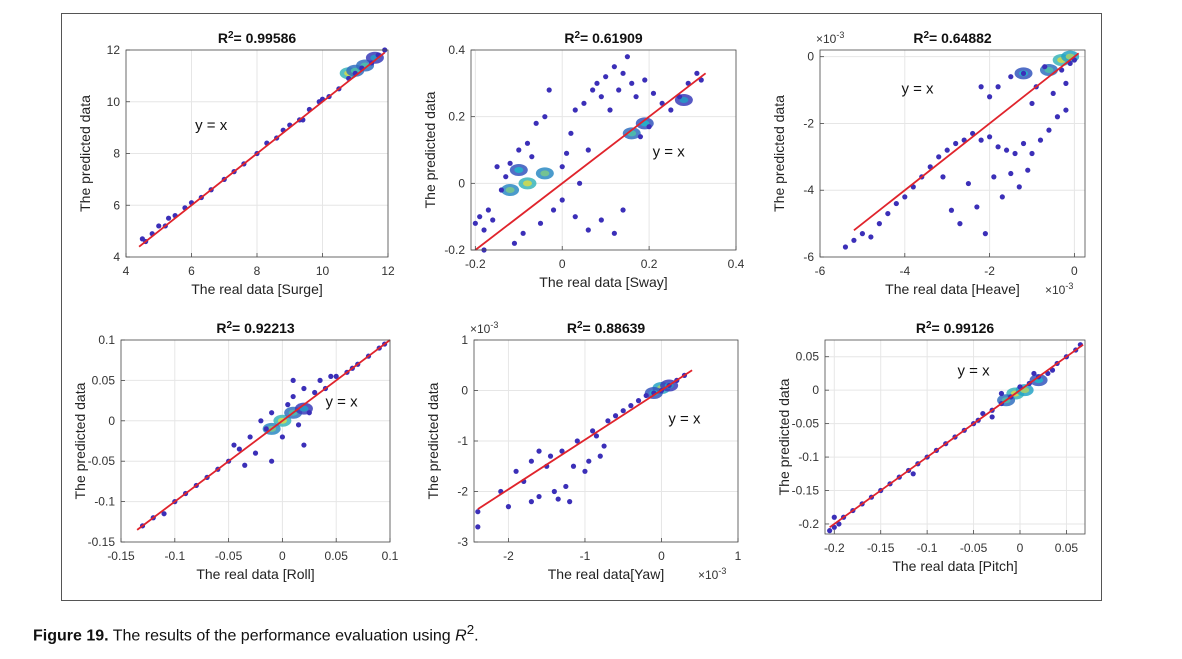 The image size is (1182, 659). What do you see at coordinates (808, 123) in the screenshot?
I see `y-tick-label: -2` at bounding box center [808, 123].